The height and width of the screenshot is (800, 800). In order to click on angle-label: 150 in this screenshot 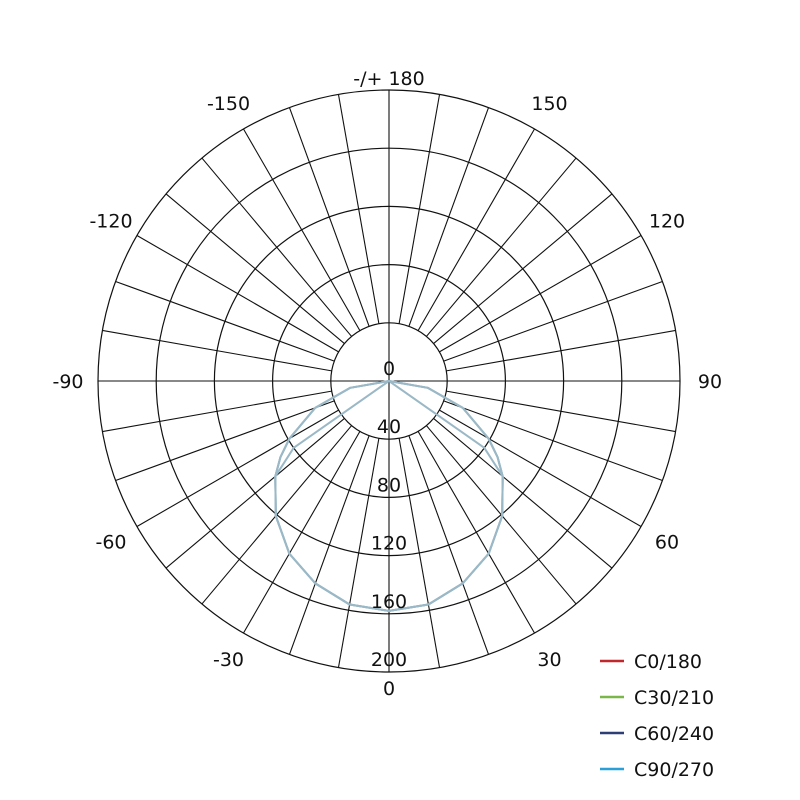, I will do `click(549, 104)`.